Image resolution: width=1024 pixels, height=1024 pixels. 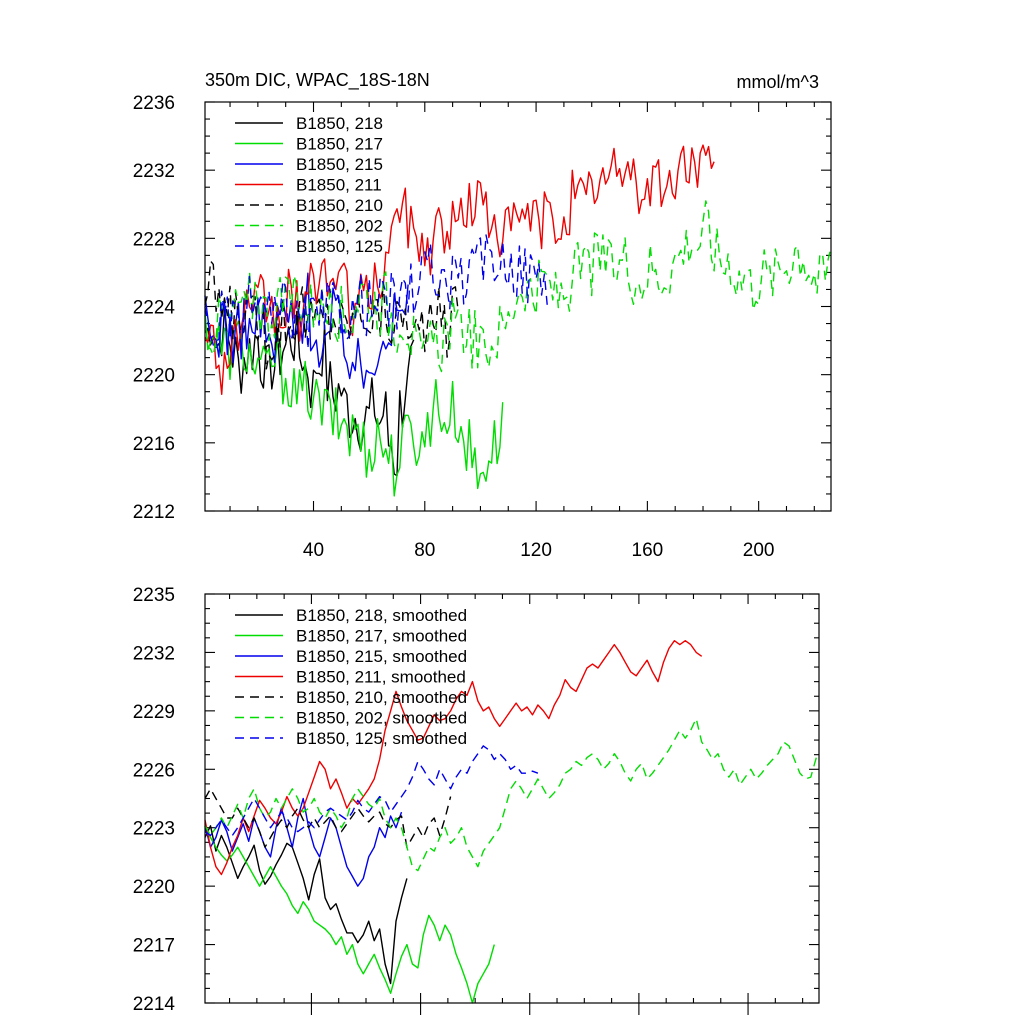 What do you see at coordinates (154, 712) in the screenshot?
I see `y-tick-label: 2229` at bounding box center [154, 712].